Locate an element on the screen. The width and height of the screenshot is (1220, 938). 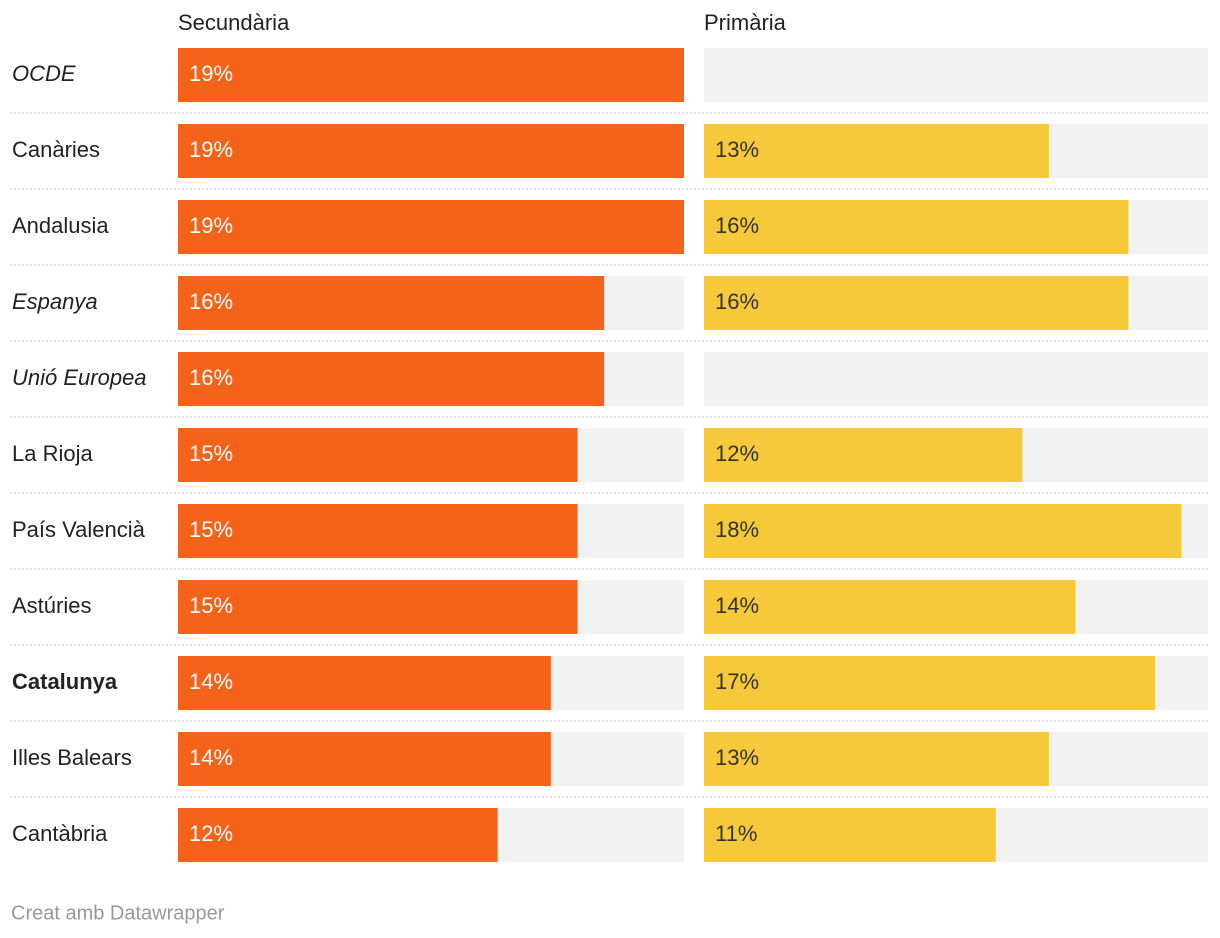
category-label: La Rioja is located at coordinates (52, 453).